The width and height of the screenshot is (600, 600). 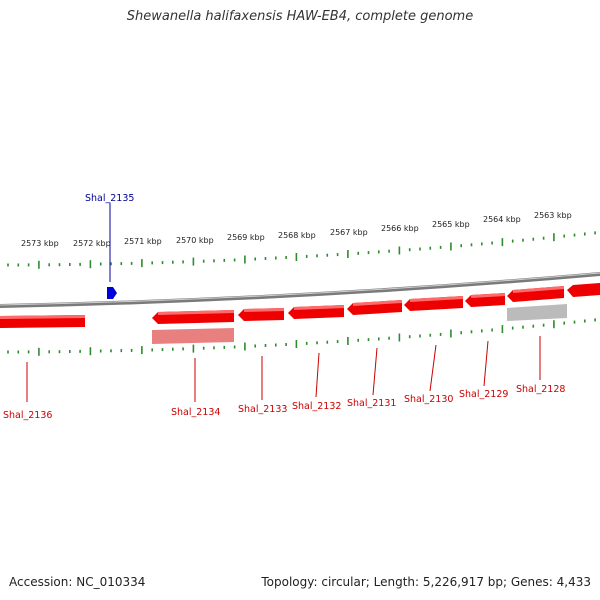 I want to click on gene-label-shal-2131: Shal_2131, so click(x=371, y=403).